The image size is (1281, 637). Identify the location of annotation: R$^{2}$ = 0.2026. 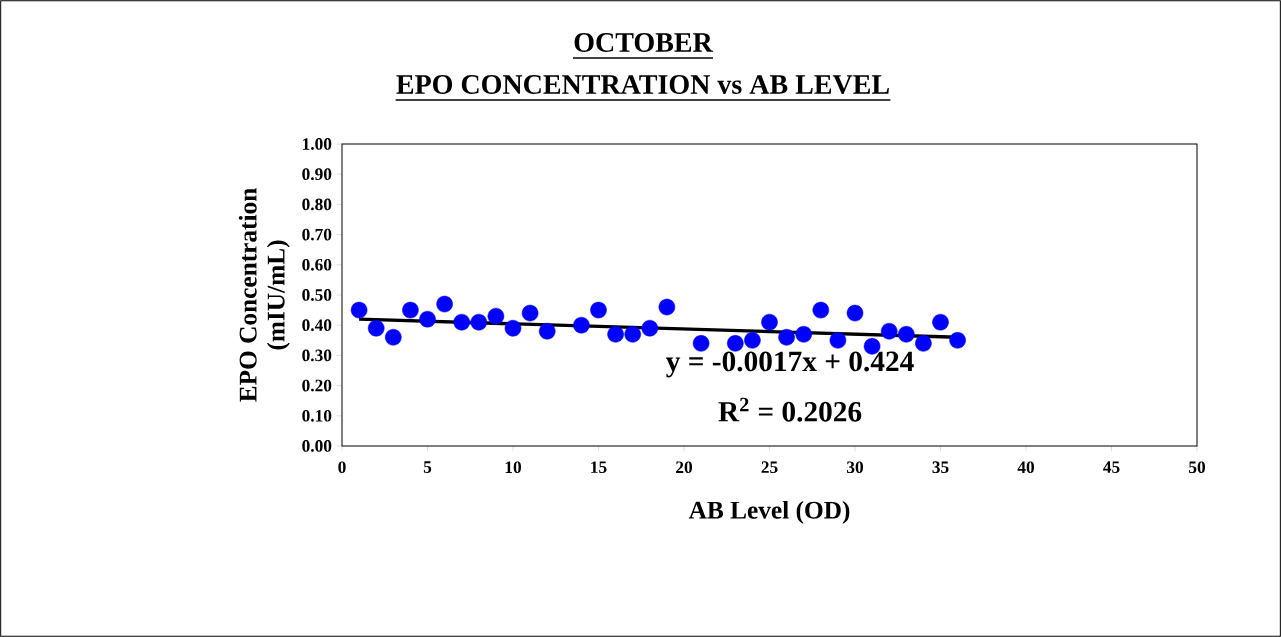
(790, 409).